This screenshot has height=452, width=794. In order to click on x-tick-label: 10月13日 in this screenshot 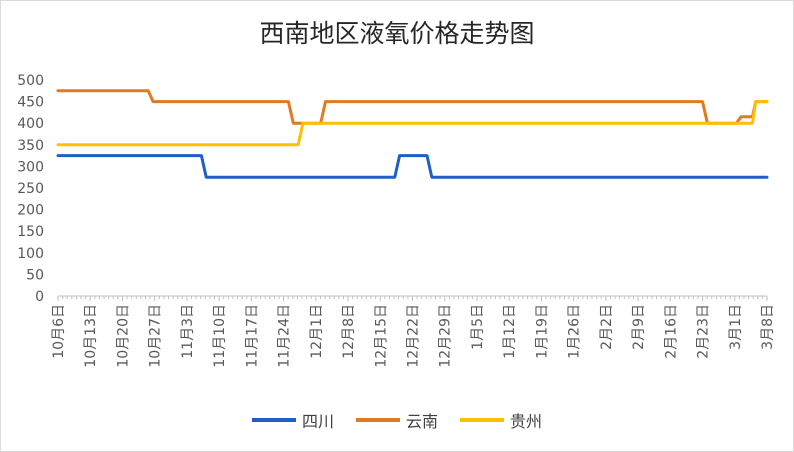, I will do `click(91, 336)`.